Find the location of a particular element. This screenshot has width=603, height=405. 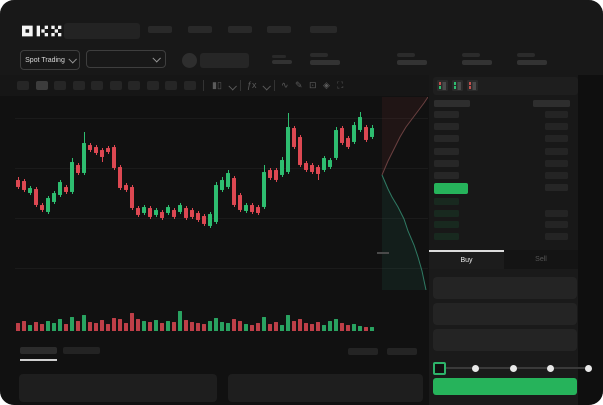

ask-price-bar is located at coordinates (446, 163).